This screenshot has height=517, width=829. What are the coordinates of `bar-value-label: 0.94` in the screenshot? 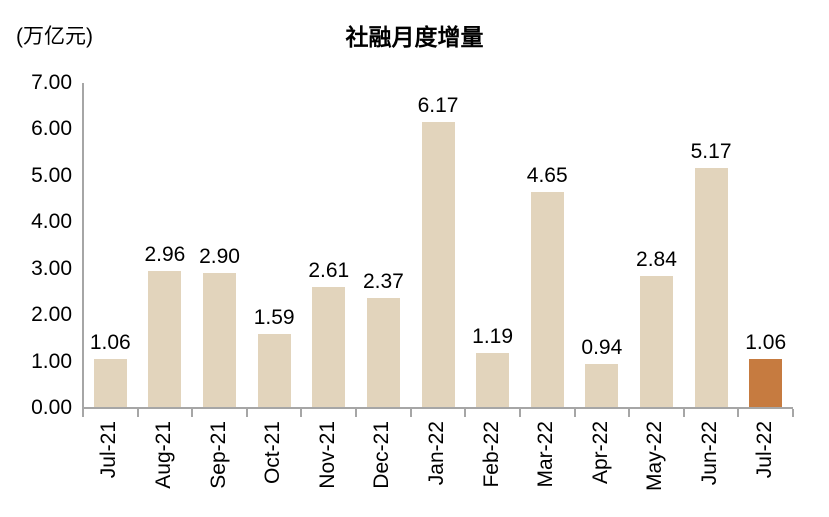 It's located at (602, 348).